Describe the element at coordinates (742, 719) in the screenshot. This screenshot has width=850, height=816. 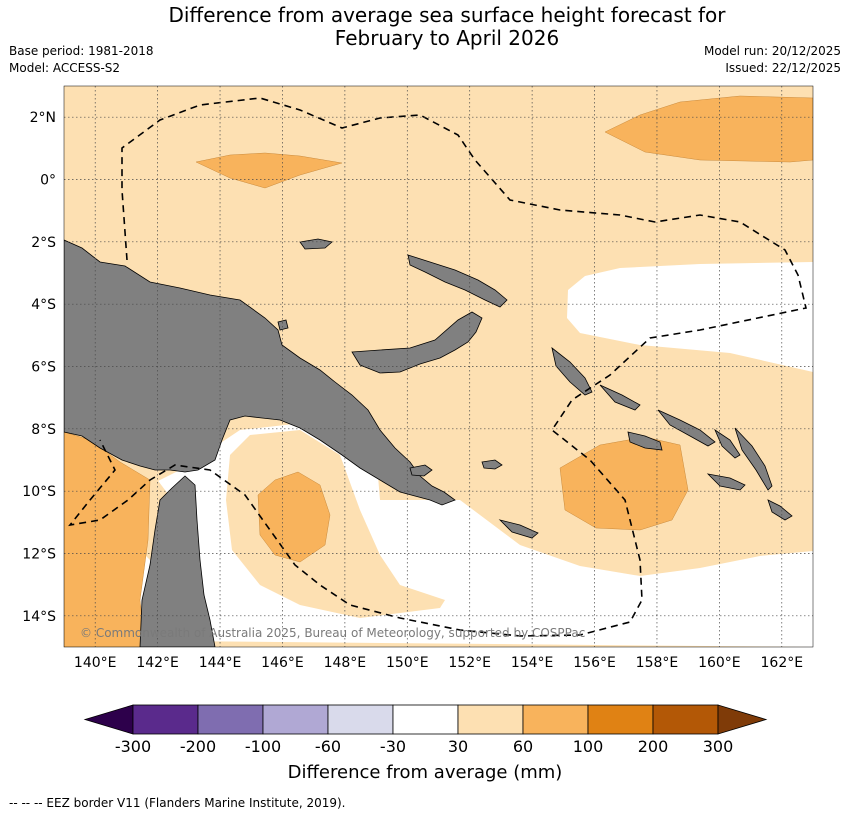
I see `colorbar-over-triangle` at that location.